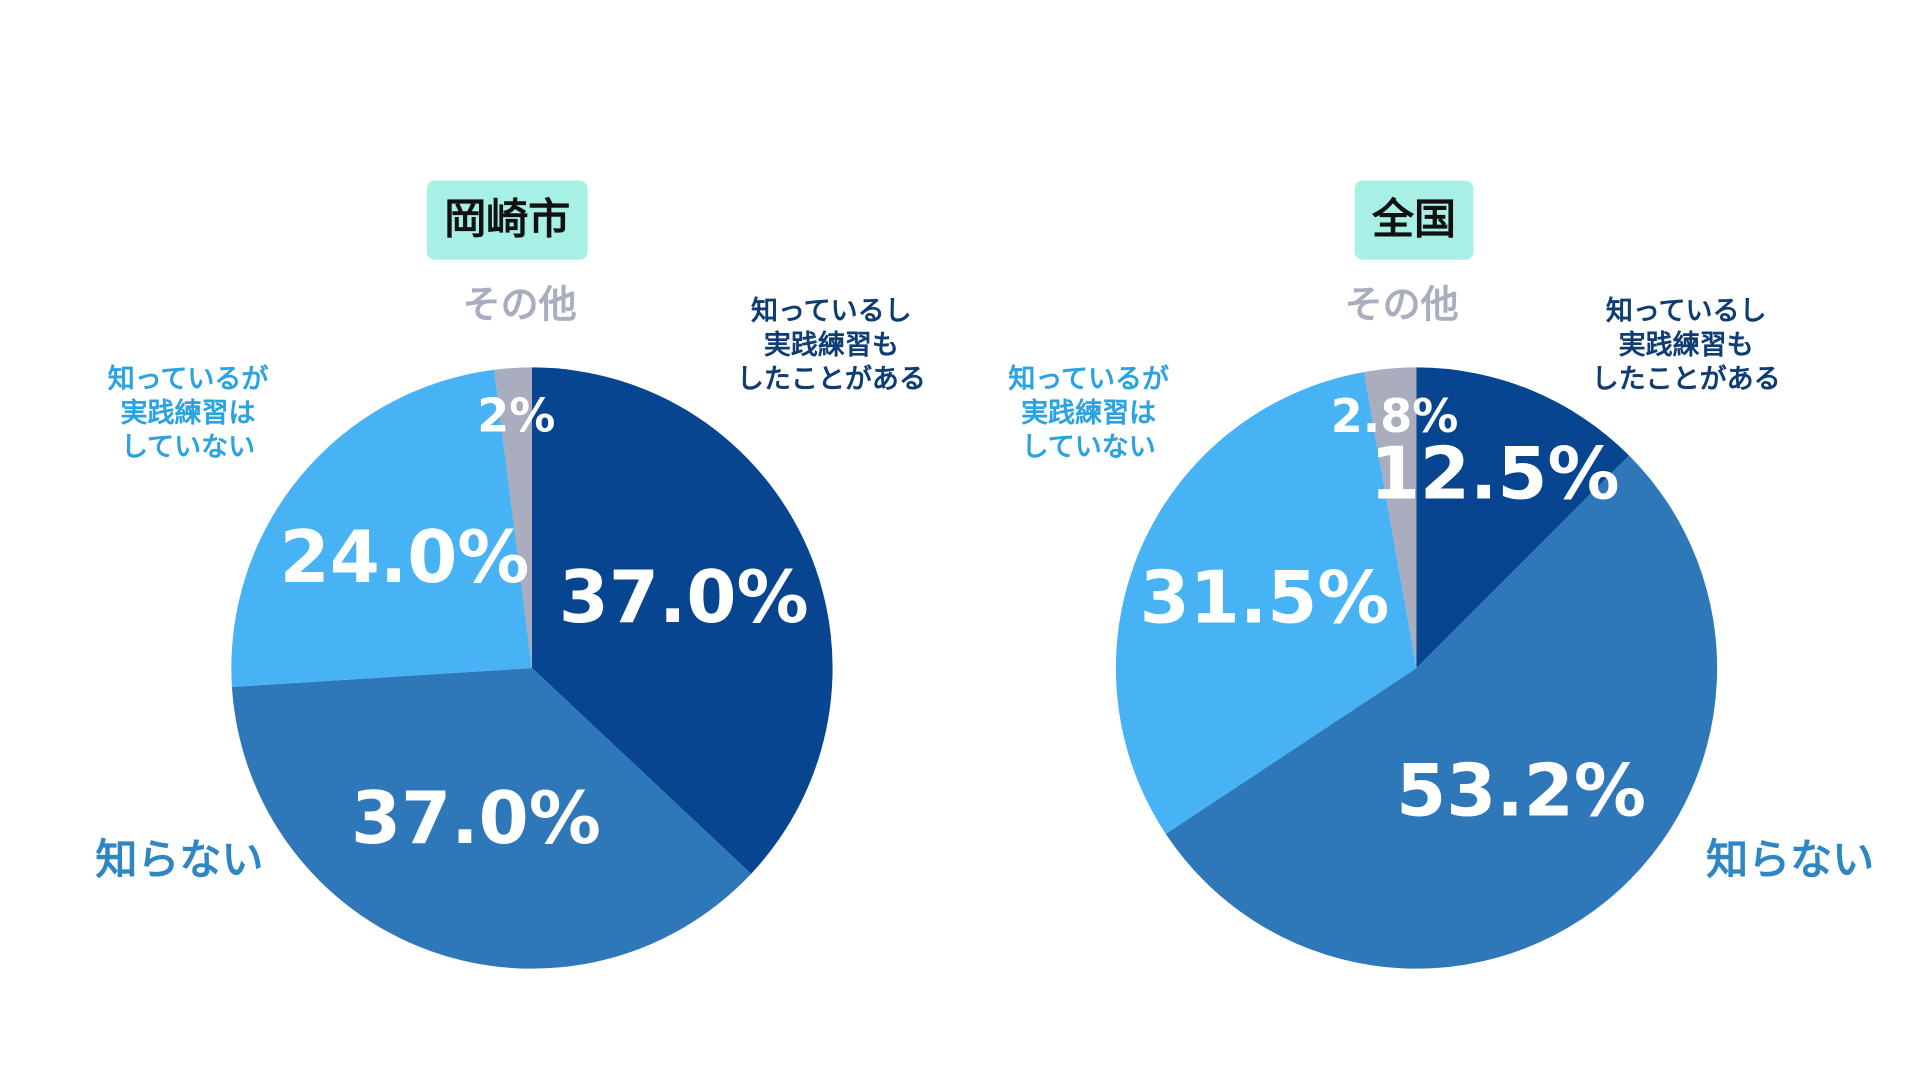 The width and height of the screenshot is (1920, 1080). I want to click on value-label: 53.2%, so click(1521, 791).